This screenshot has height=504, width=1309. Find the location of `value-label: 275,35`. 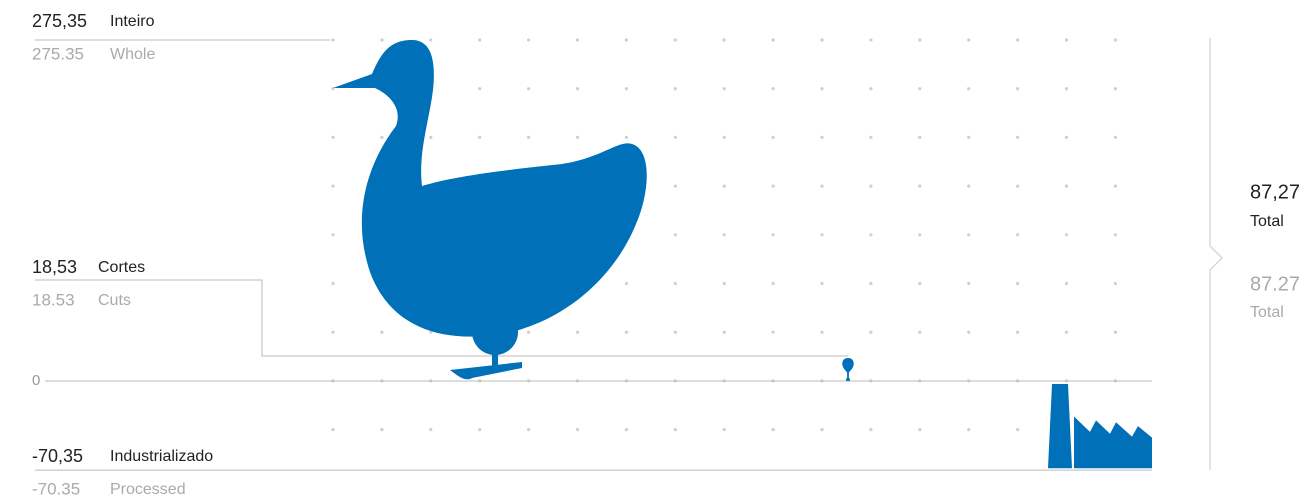

value-label: 275,35 is located at coordinates (59, 21).